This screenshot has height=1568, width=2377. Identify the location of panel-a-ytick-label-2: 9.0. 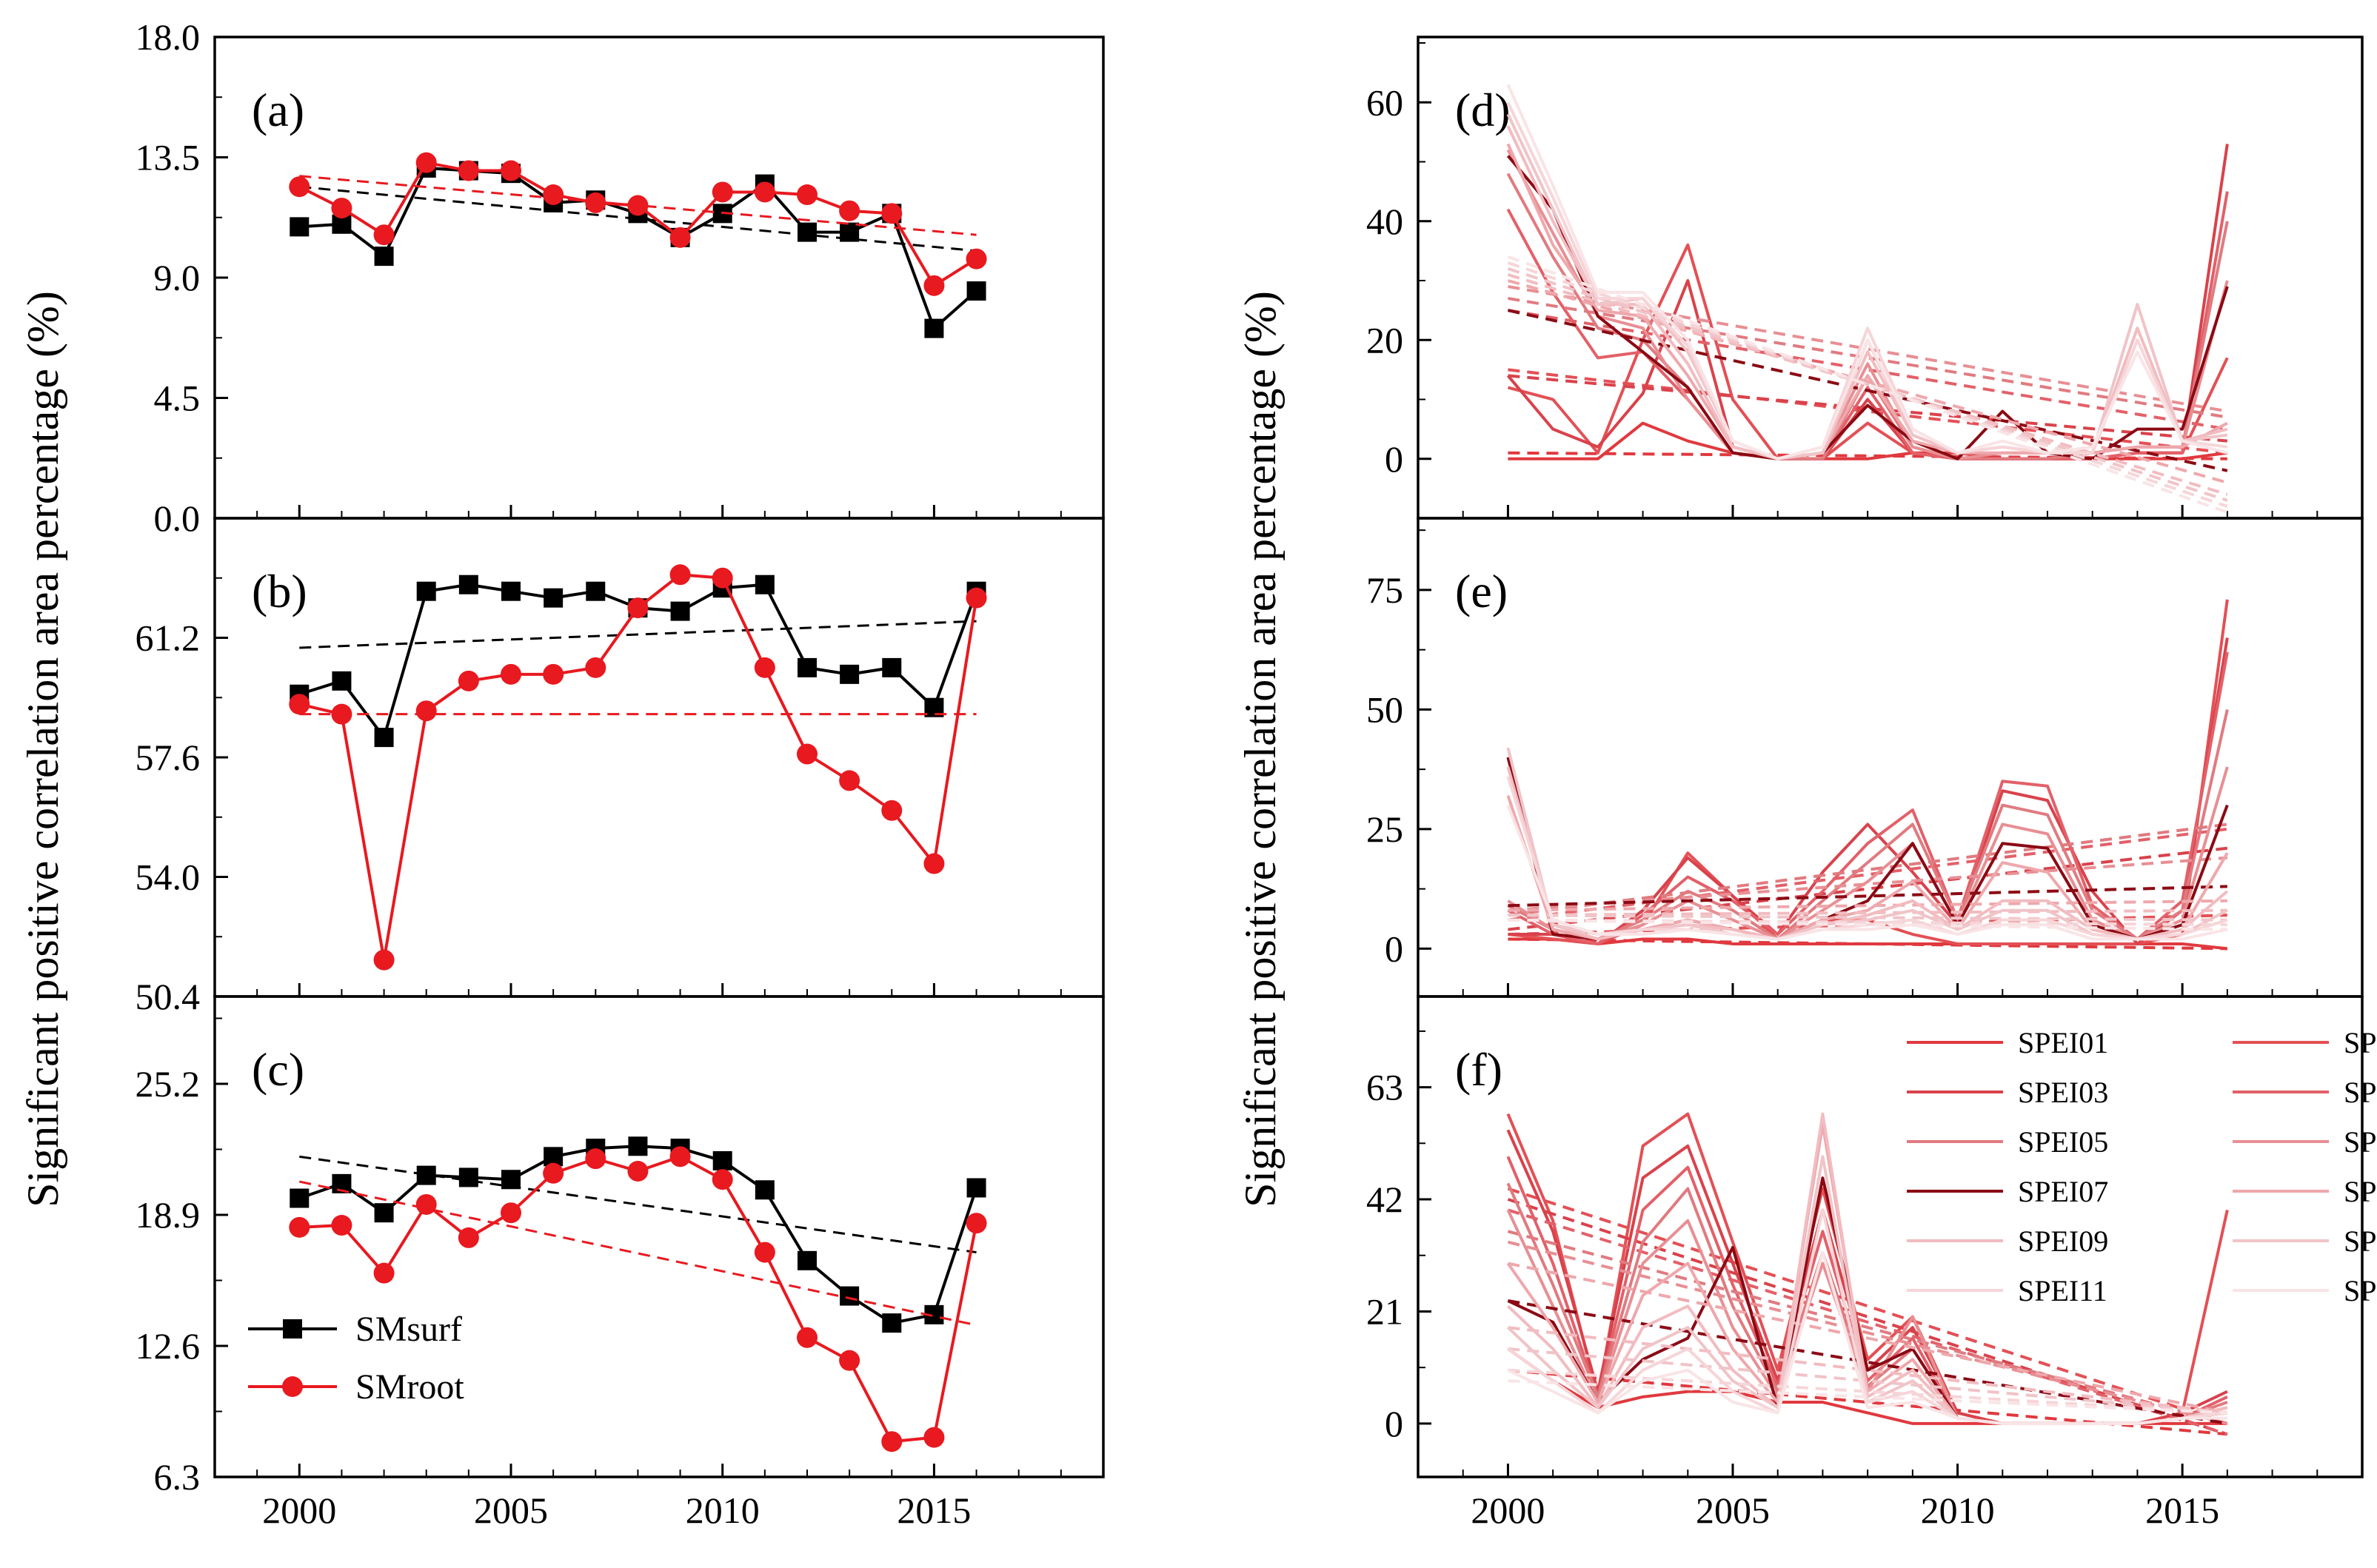
(177, 277).